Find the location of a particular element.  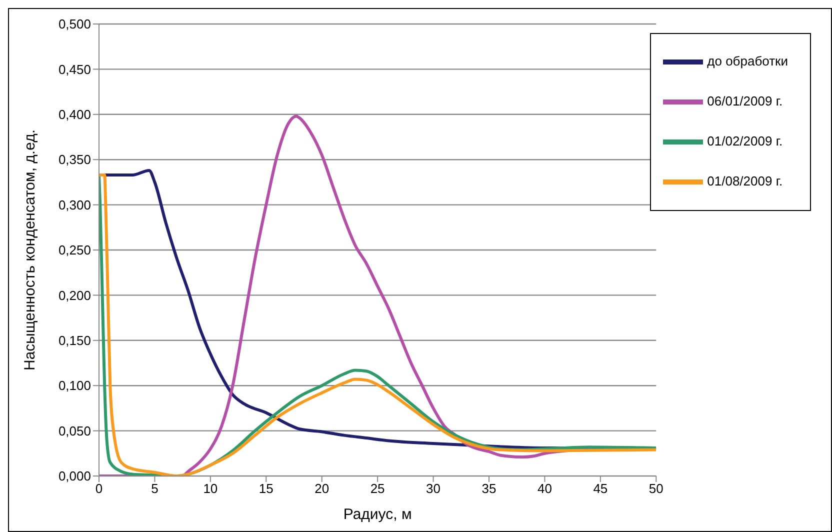

y-axis-title: Насыщенность конденсатом, д.ед. is located at coordinates (29, 250).